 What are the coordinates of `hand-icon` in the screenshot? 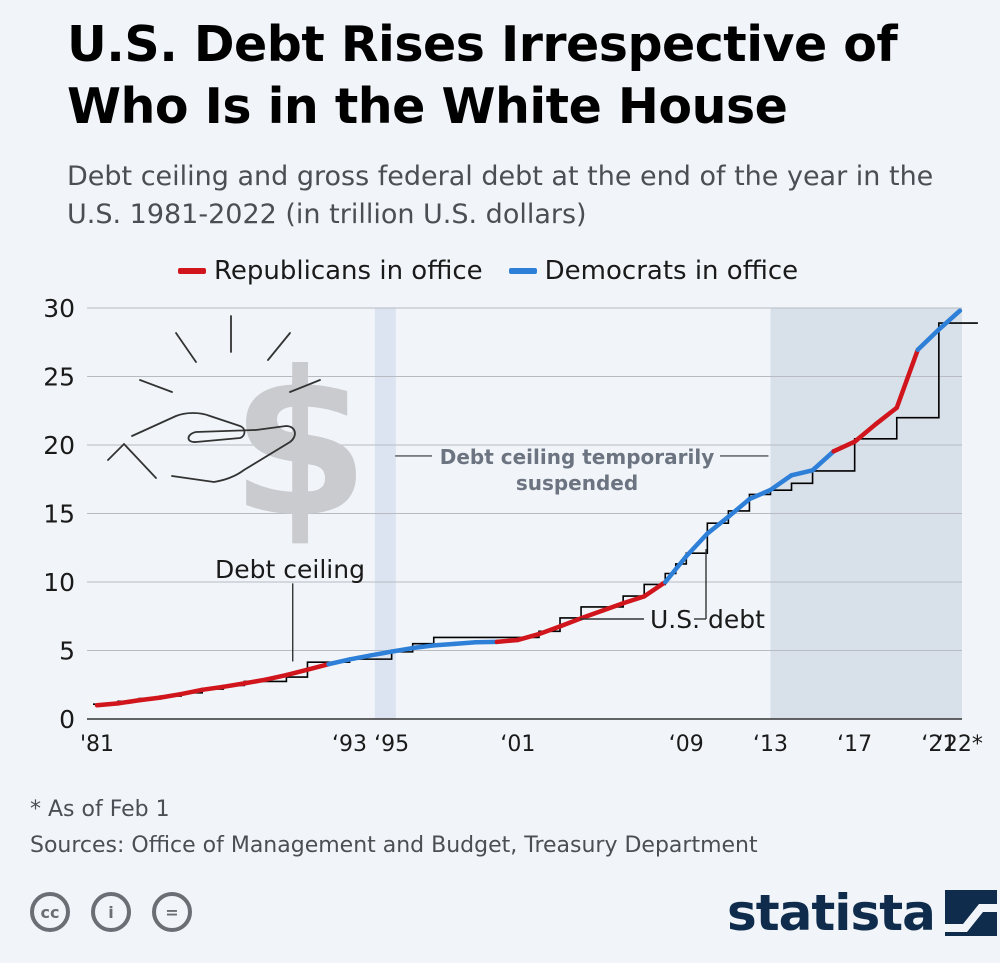 It's located at (214, 399).